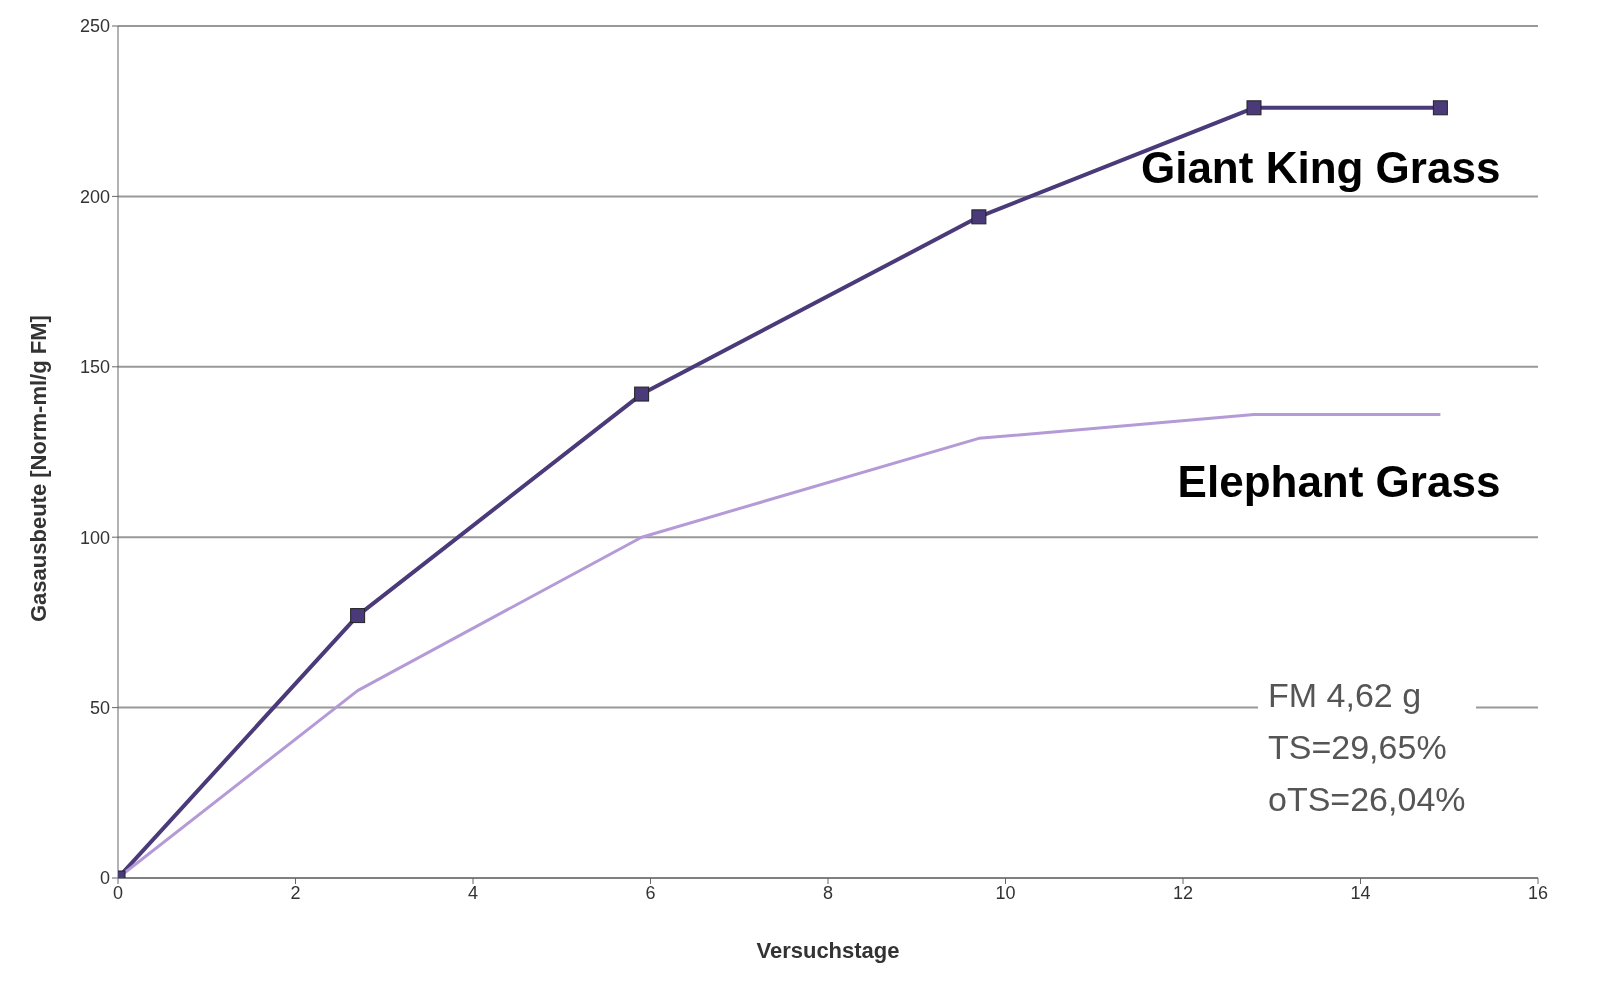  Describe the element at coordinates (94, 537) in the screenshot. I see `y-tick-label: 100` at that location.